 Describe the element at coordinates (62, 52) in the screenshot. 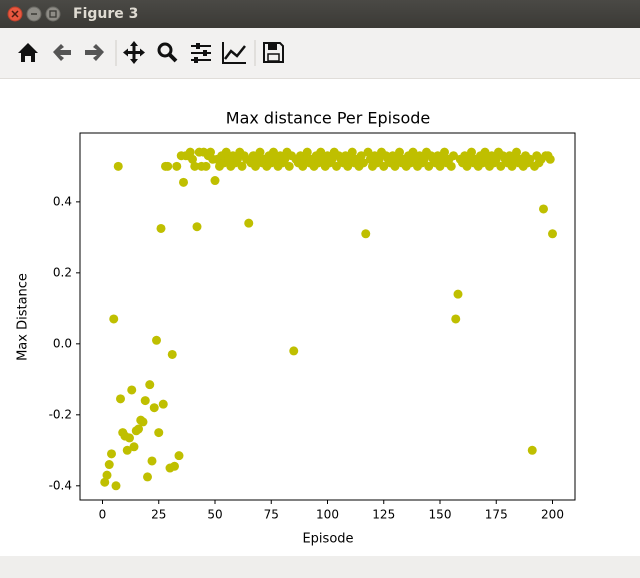

I see `back-button` at that location.